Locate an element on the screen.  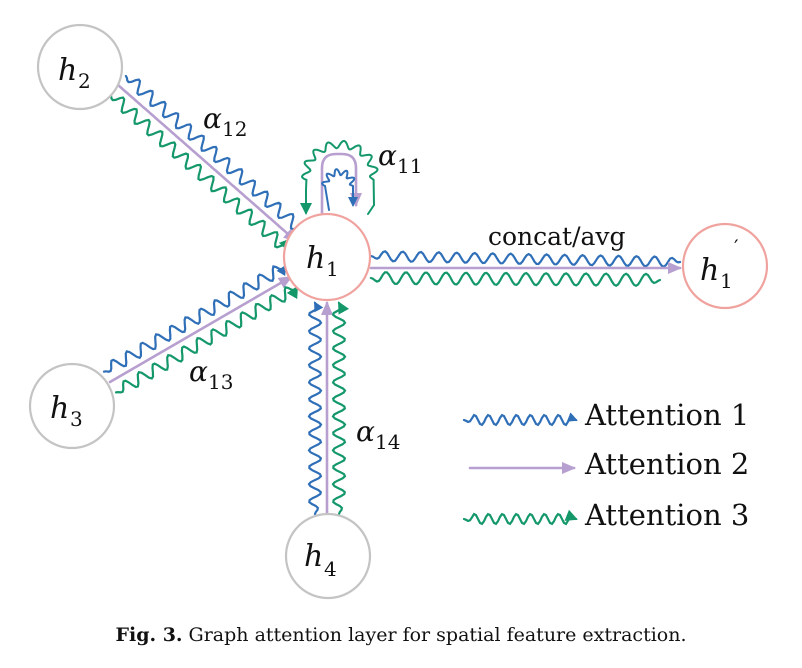
legend-label-attention-2: Attention 2 is located at coordinates (666, 464).